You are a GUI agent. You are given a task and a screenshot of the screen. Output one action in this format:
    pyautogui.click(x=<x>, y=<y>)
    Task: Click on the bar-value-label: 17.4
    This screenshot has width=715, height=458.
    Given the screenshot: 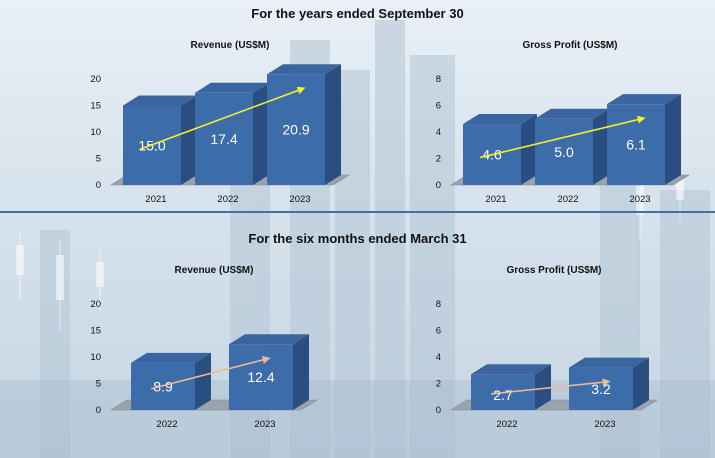 What is the action you would take?
    pyautogui.click(x=223, y=139)
    